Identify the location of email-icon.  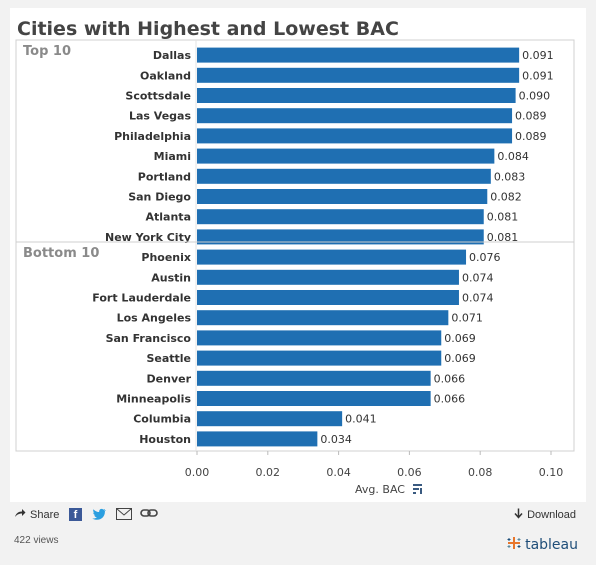
(124, 515).